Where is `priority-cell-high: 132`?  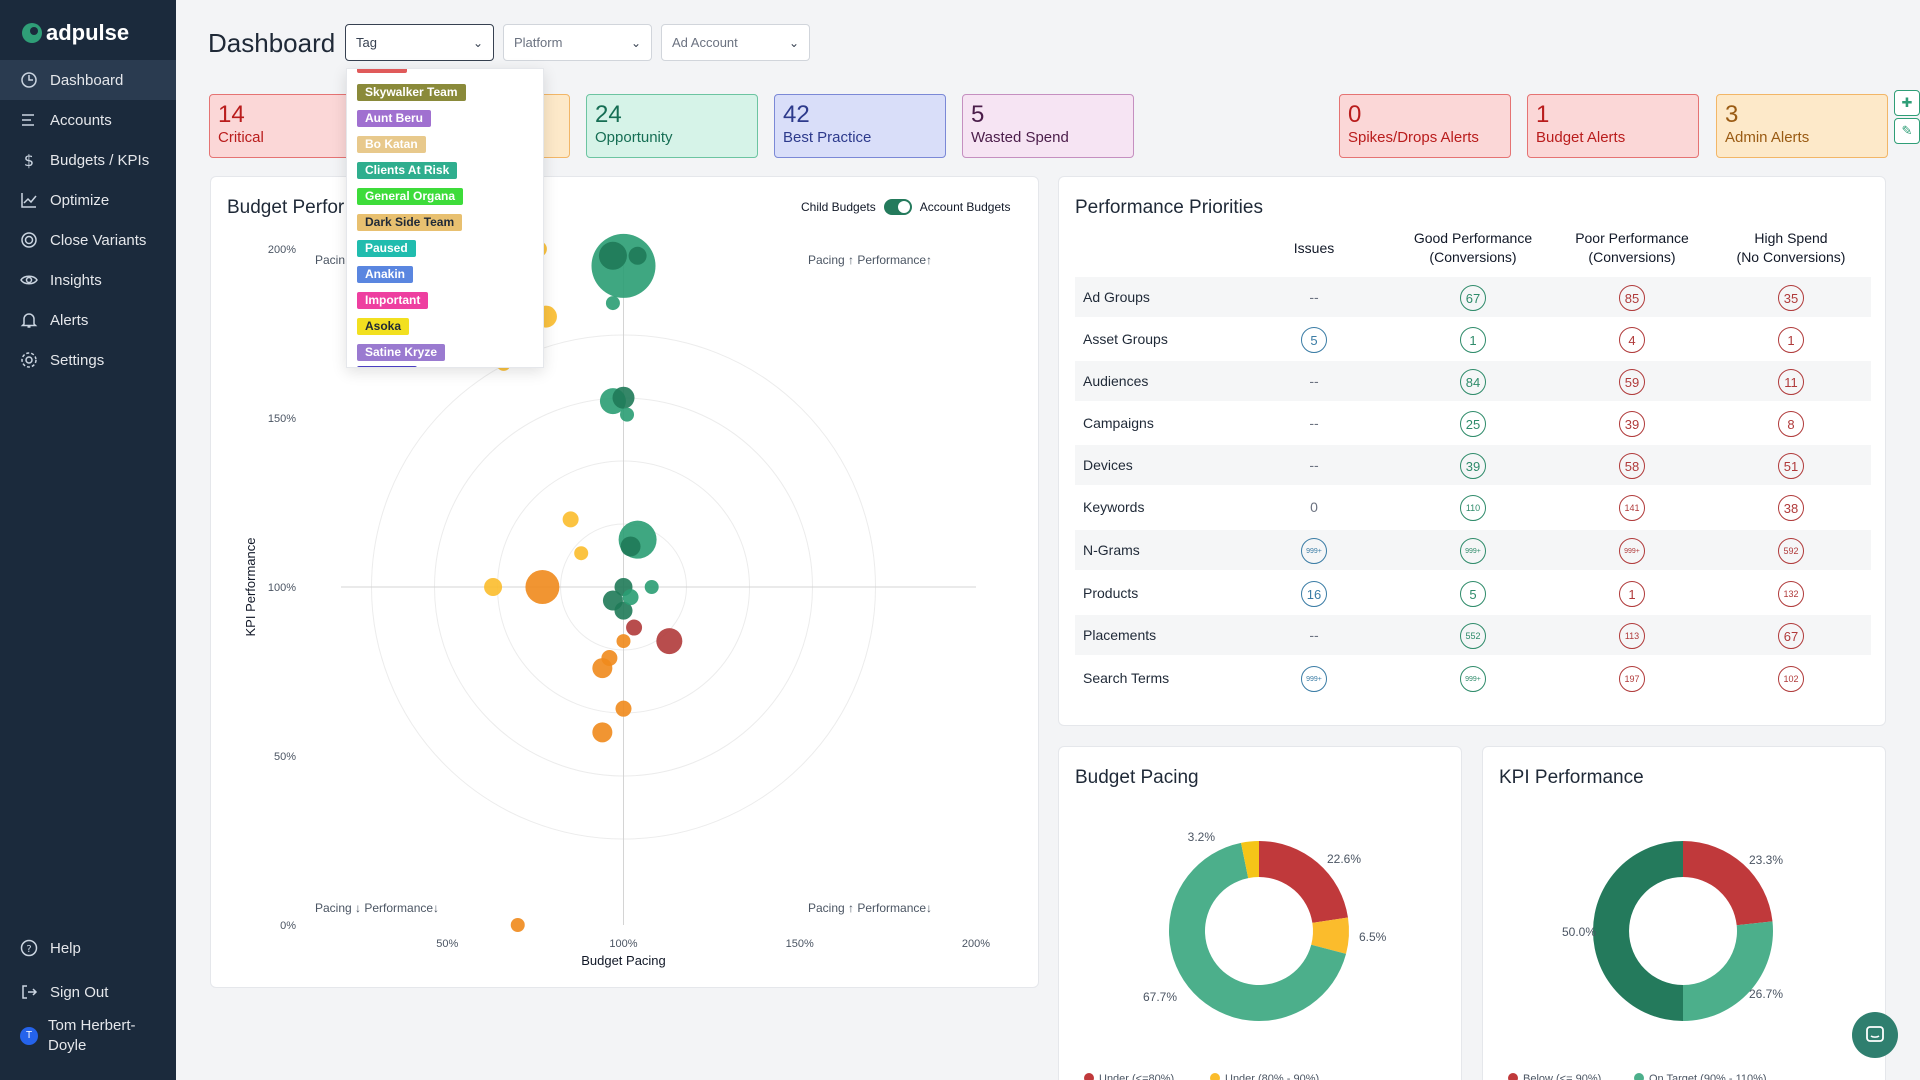 priority-cell-high: 132 is located at coordinates (1791, 594).